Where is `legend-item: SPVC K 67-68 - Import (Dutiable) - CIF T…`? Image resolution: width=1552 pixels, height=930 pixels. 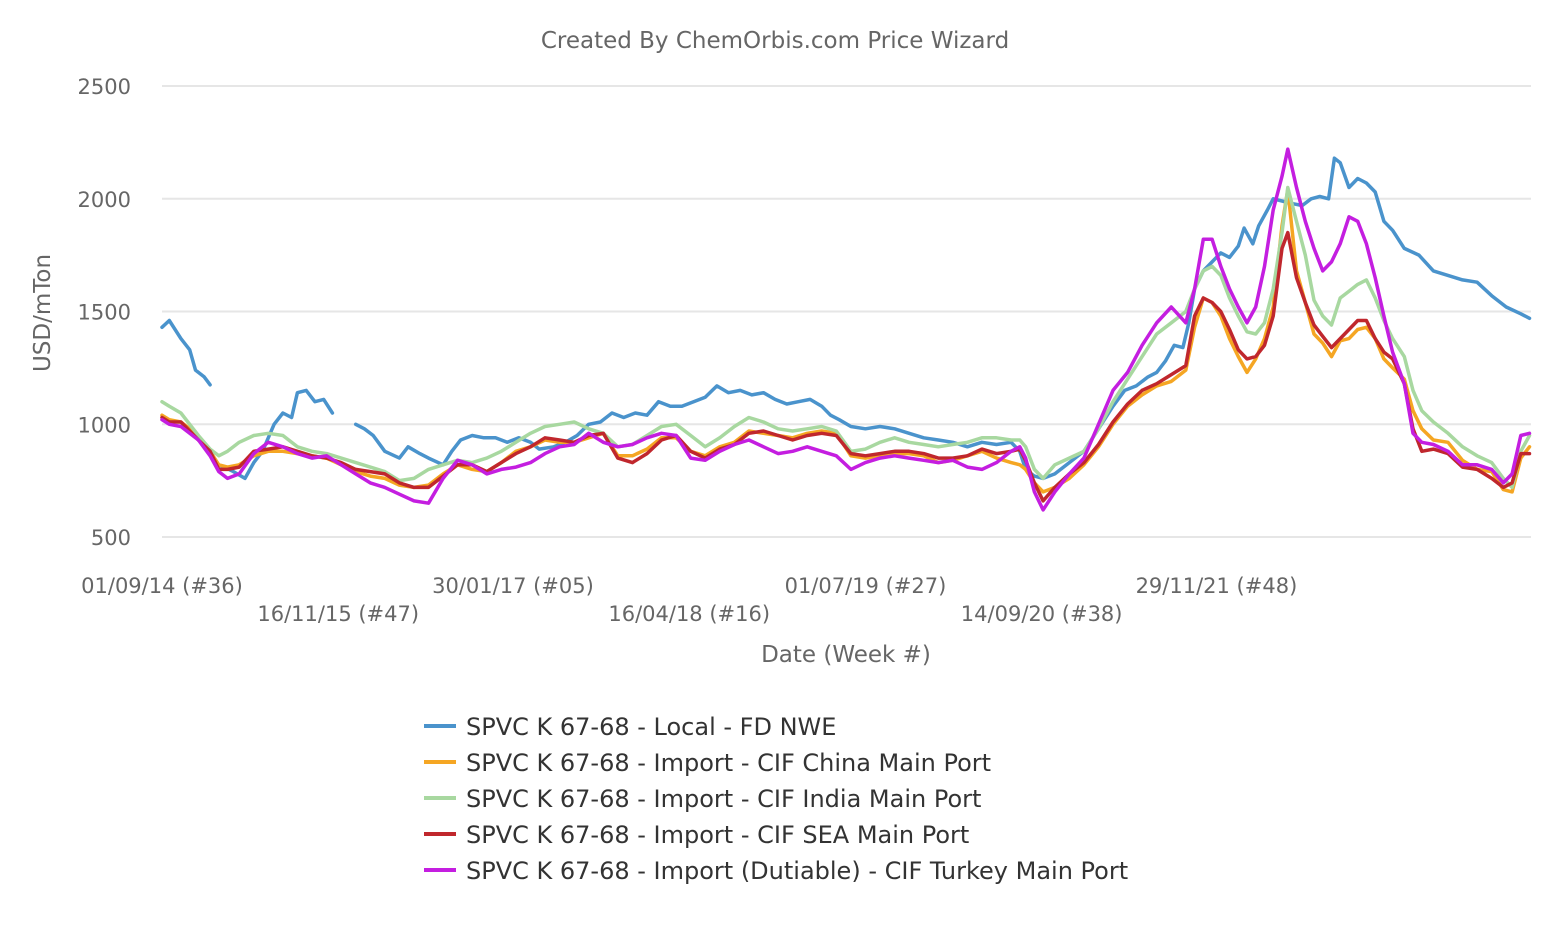 legend-item: SPVC K 67-68 - Import (Dutiable) - CIF T… is located at coordinates (776, 871).